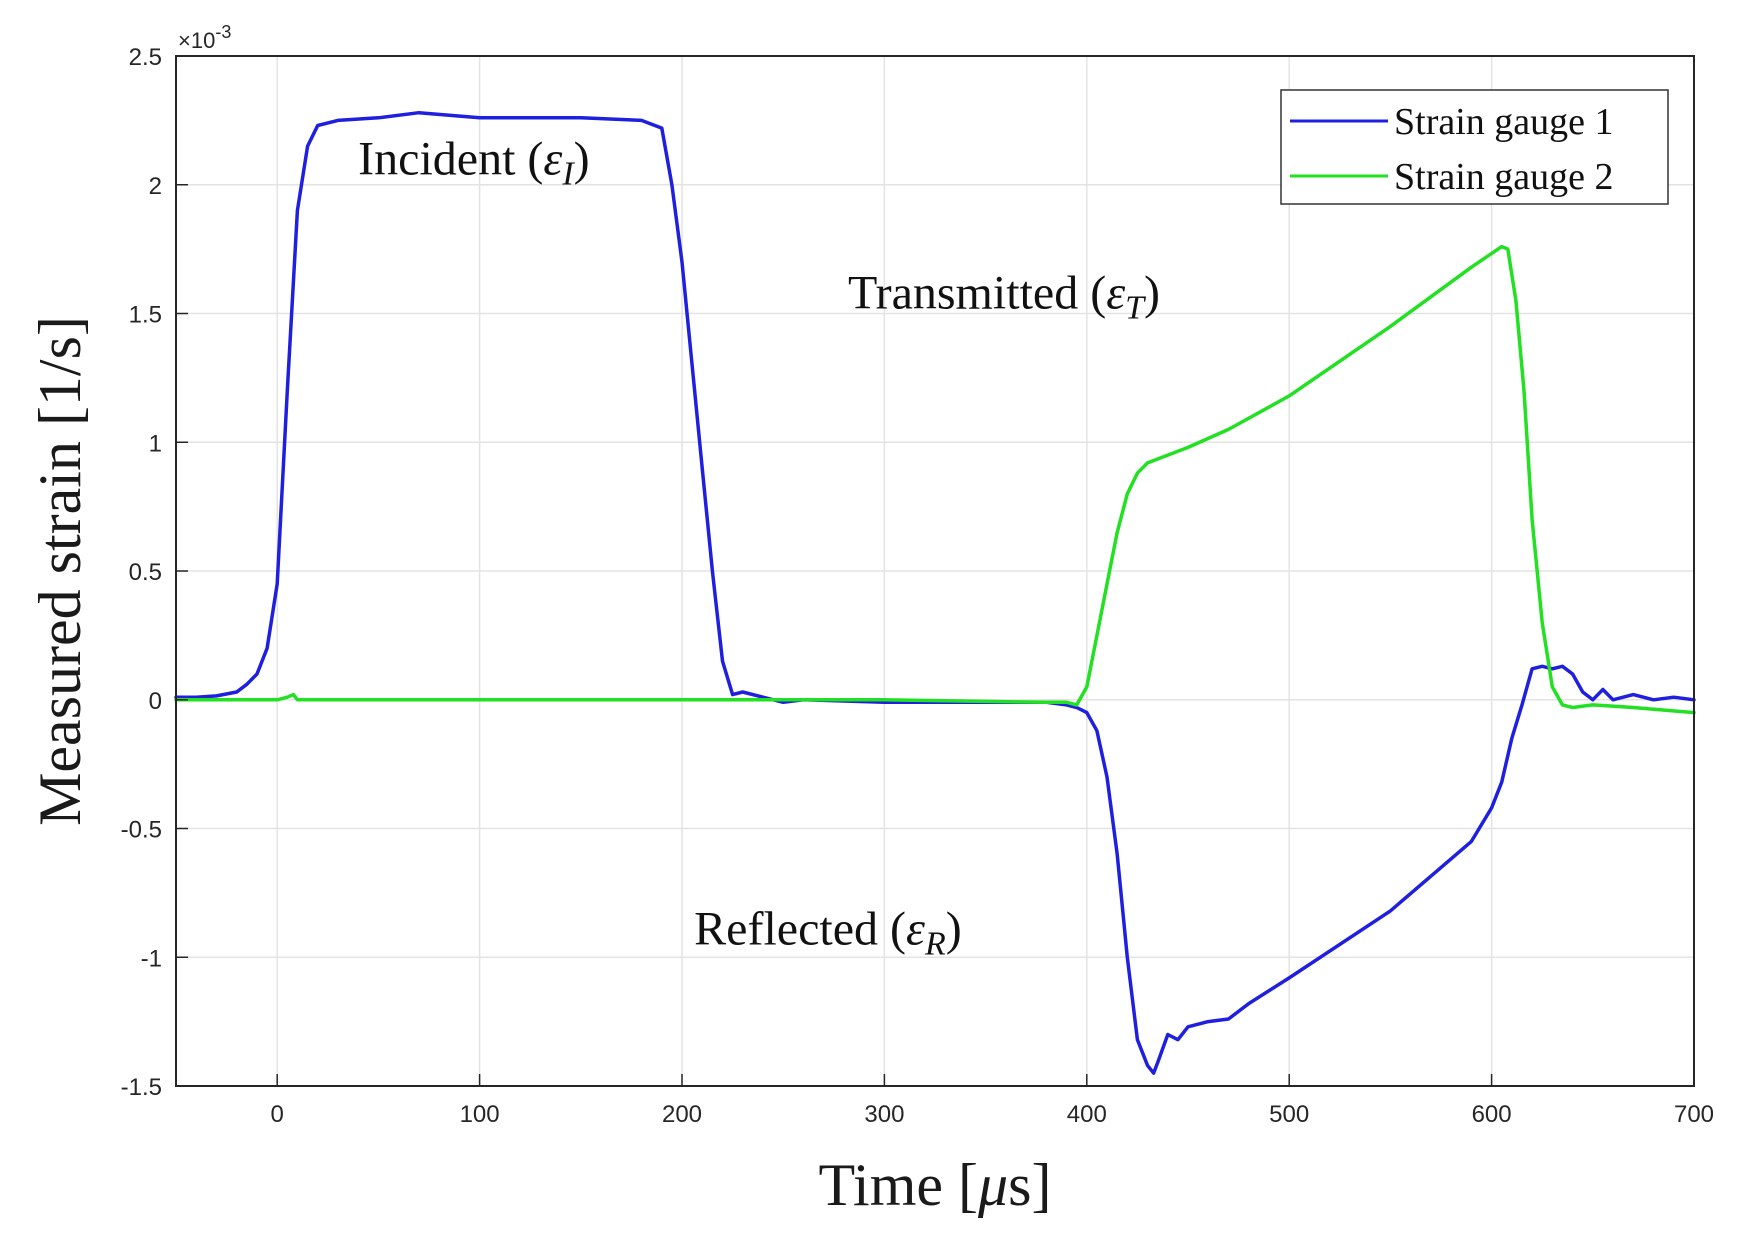  I want to click on x-tick-label: 700, so click(1694, 1114).